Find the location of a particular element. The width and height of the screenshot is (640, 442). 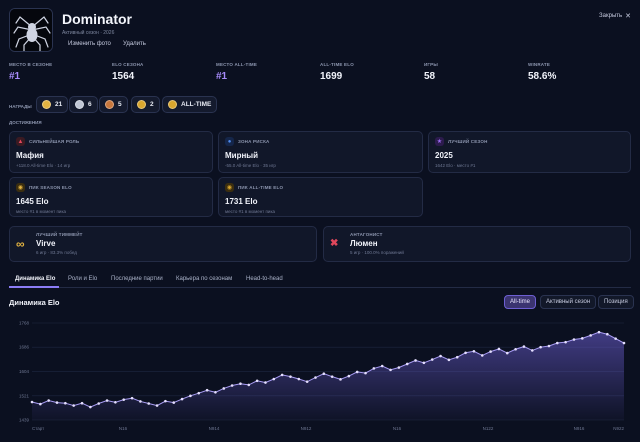

stat-value: 58 is located at coordinates (430, 76).